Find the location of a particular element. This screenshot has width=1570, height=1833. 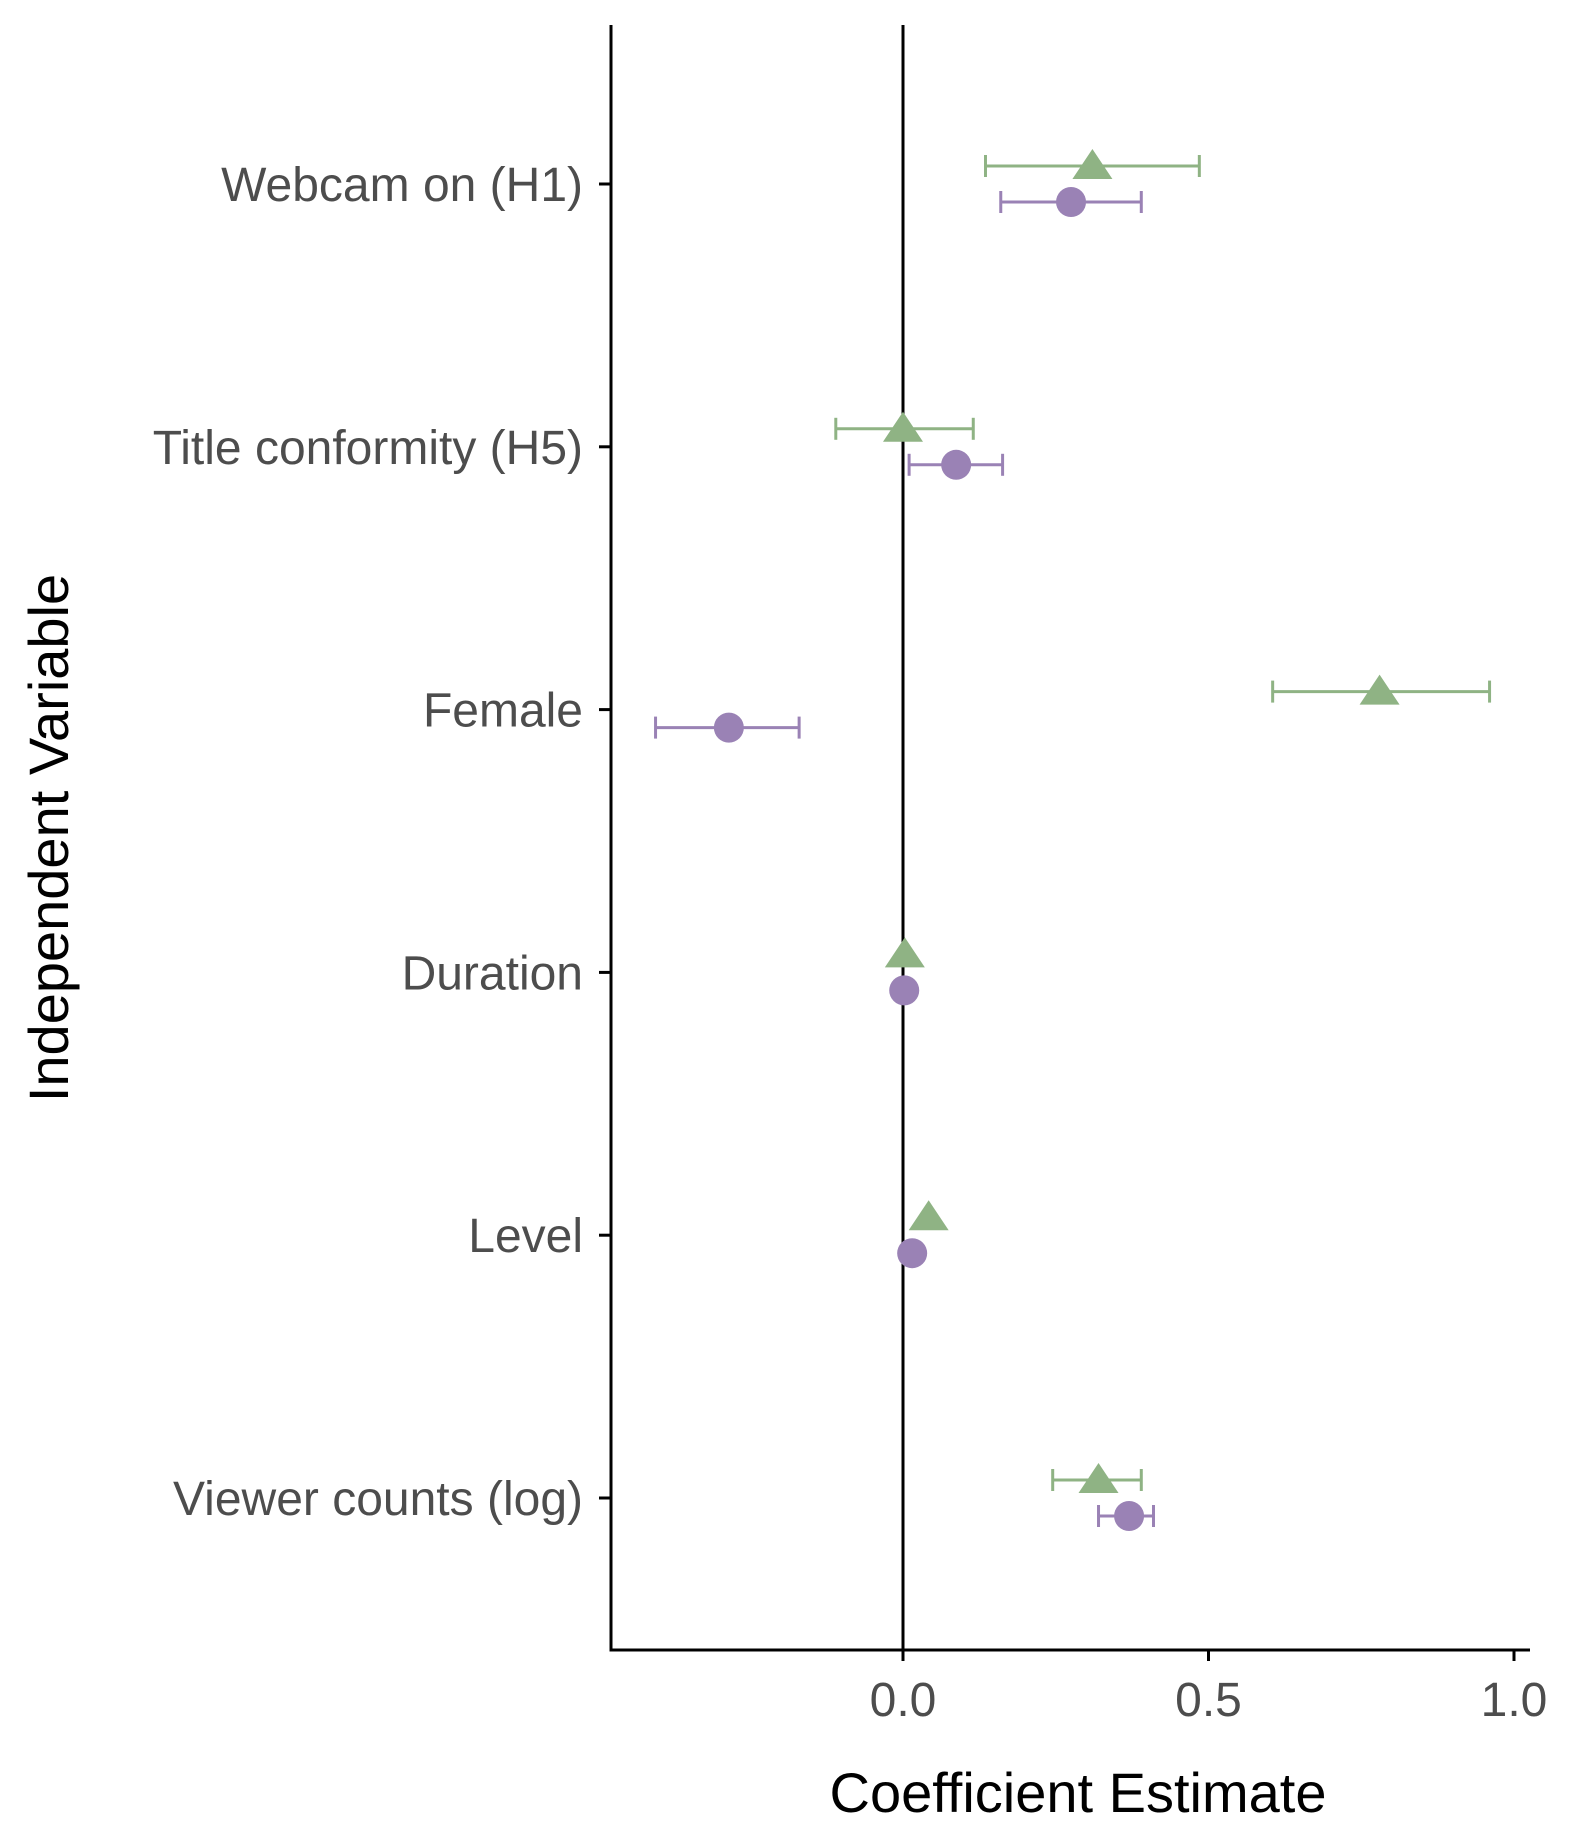

y-tick-label: Viewer counts (log) is located at coordinates (378, 1499).